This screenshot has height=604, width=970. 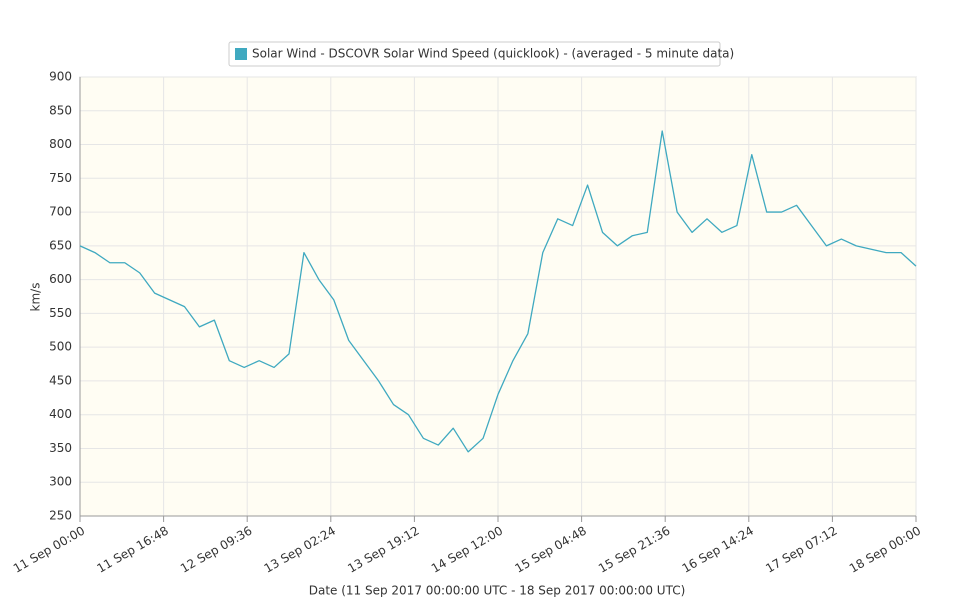 I want to click on legend-box, so click(x=474, y=54).